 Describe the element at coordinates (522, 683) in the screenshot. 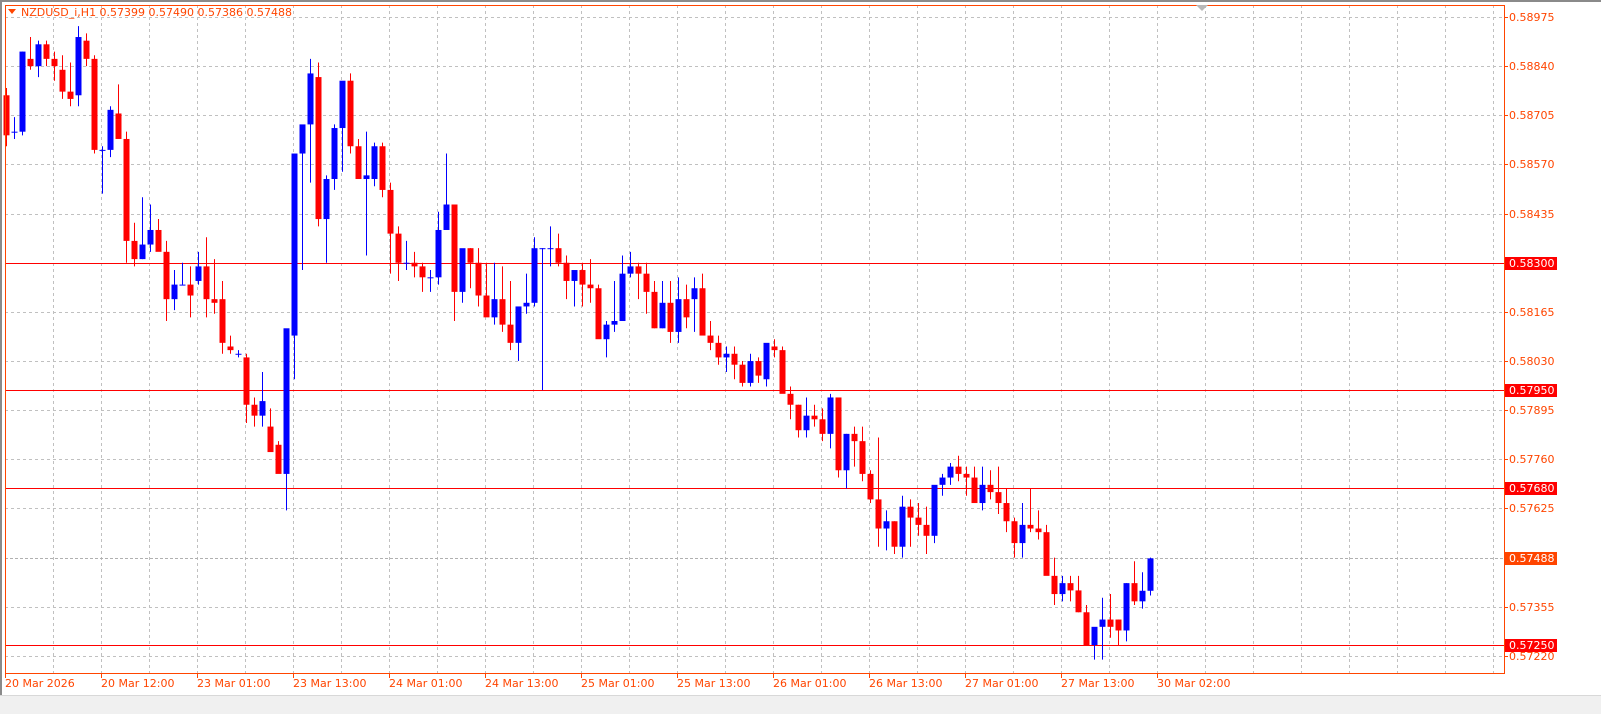

I see `time-tick-label: 24 Mar 13:00` at that location.